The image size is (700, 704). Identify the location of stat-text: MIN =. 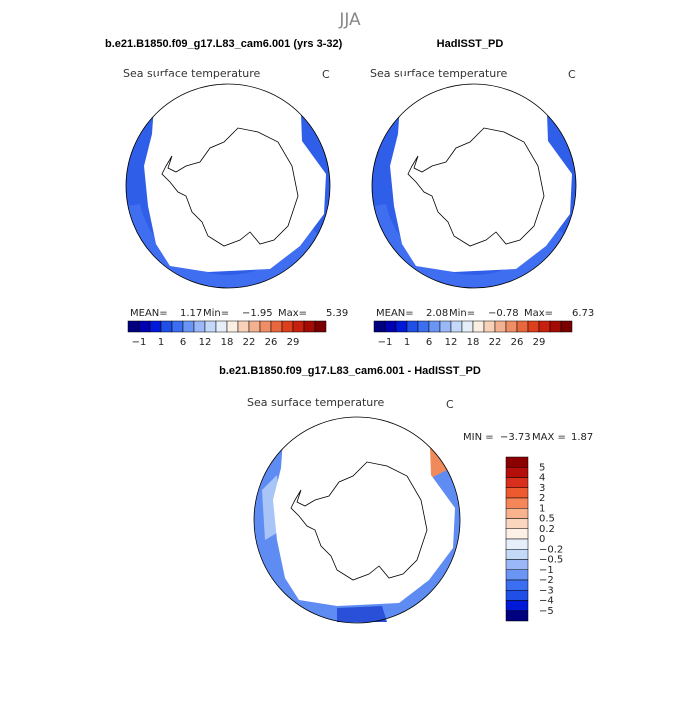
(478, 437).